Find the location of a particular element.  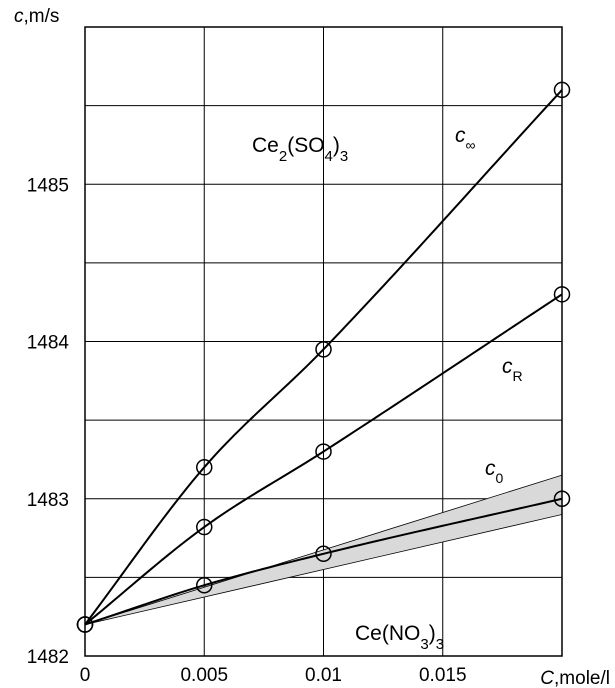

x-tick-label: 0 is located at coordinates (85, 675).